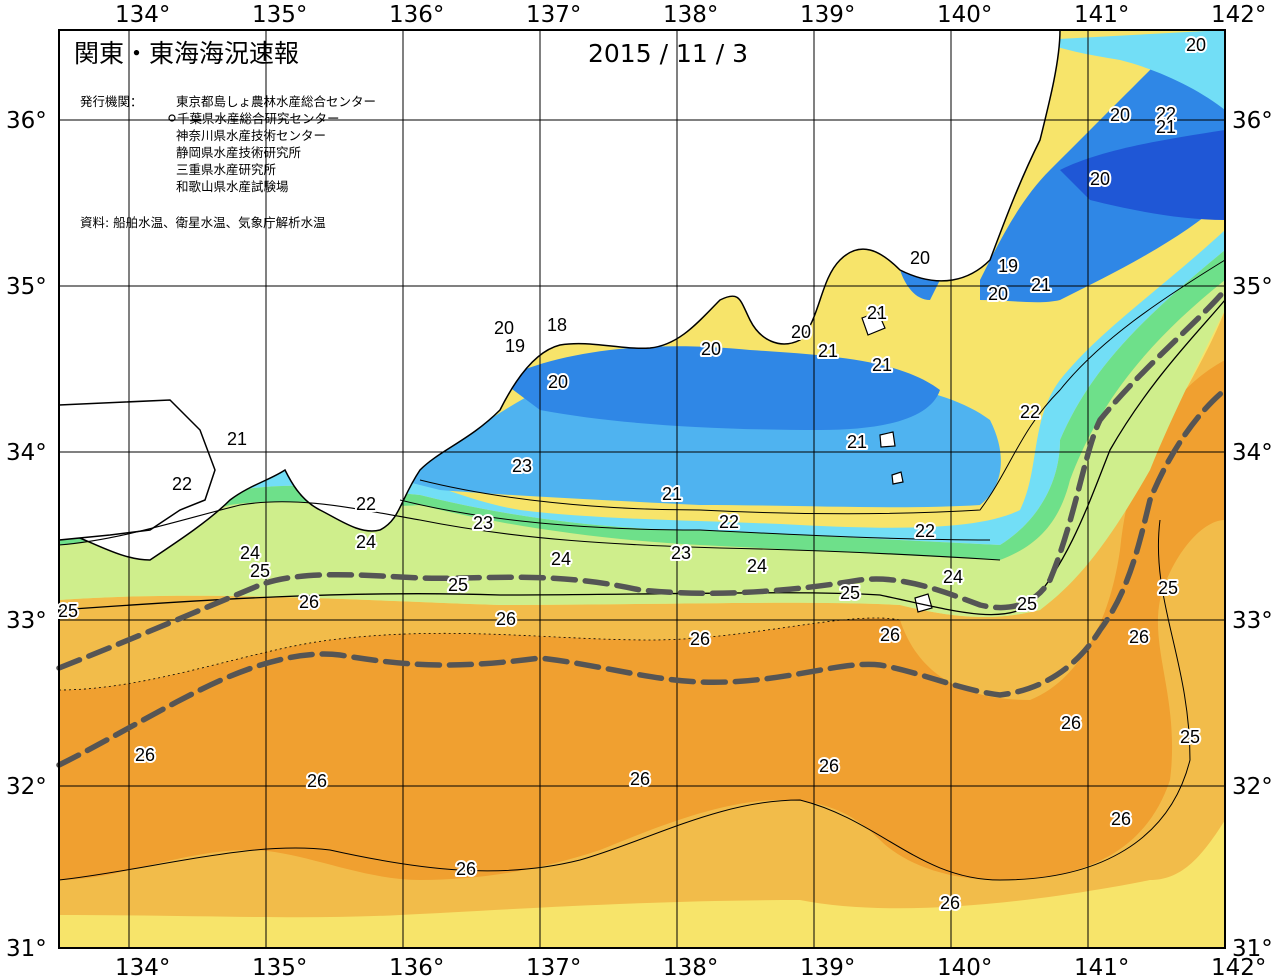 Image resolution: width=1280 pixels, height=980 pixels. Describe the element at coordinates (186, 53) in the screenshot. I see `map-title: 関東・東海海況速報` at that location.